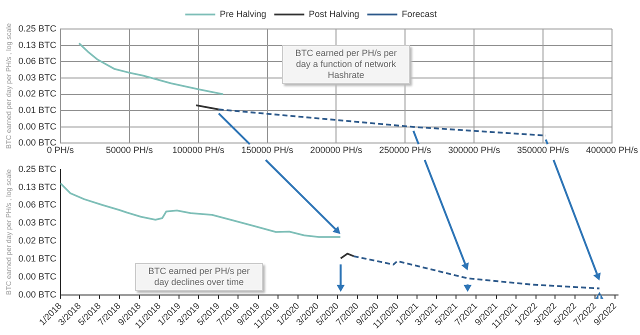 The width and height of the screenshot is (640, 335). What do you see at coordinates (336, 150) in the screenshot?
I see `x-tick-label: 200000 PH/s` at bounding box center [336, 150].